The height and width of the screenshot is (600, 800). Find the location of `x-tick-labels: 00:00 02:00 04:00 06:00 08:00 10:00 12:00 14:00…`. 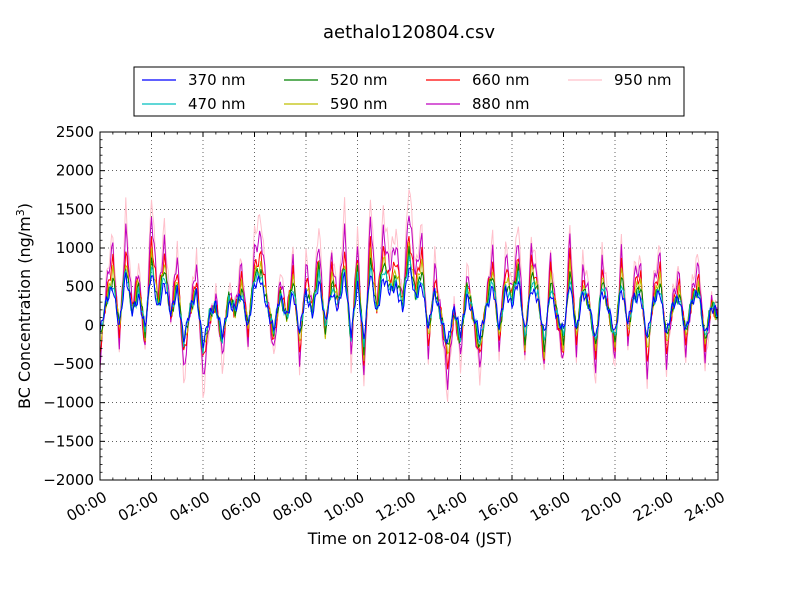

x-tick-labels: 00:00 02:00 04:00 06:00 08:00 10:00 12:00 14:00… is located at coordinates (396, 506).